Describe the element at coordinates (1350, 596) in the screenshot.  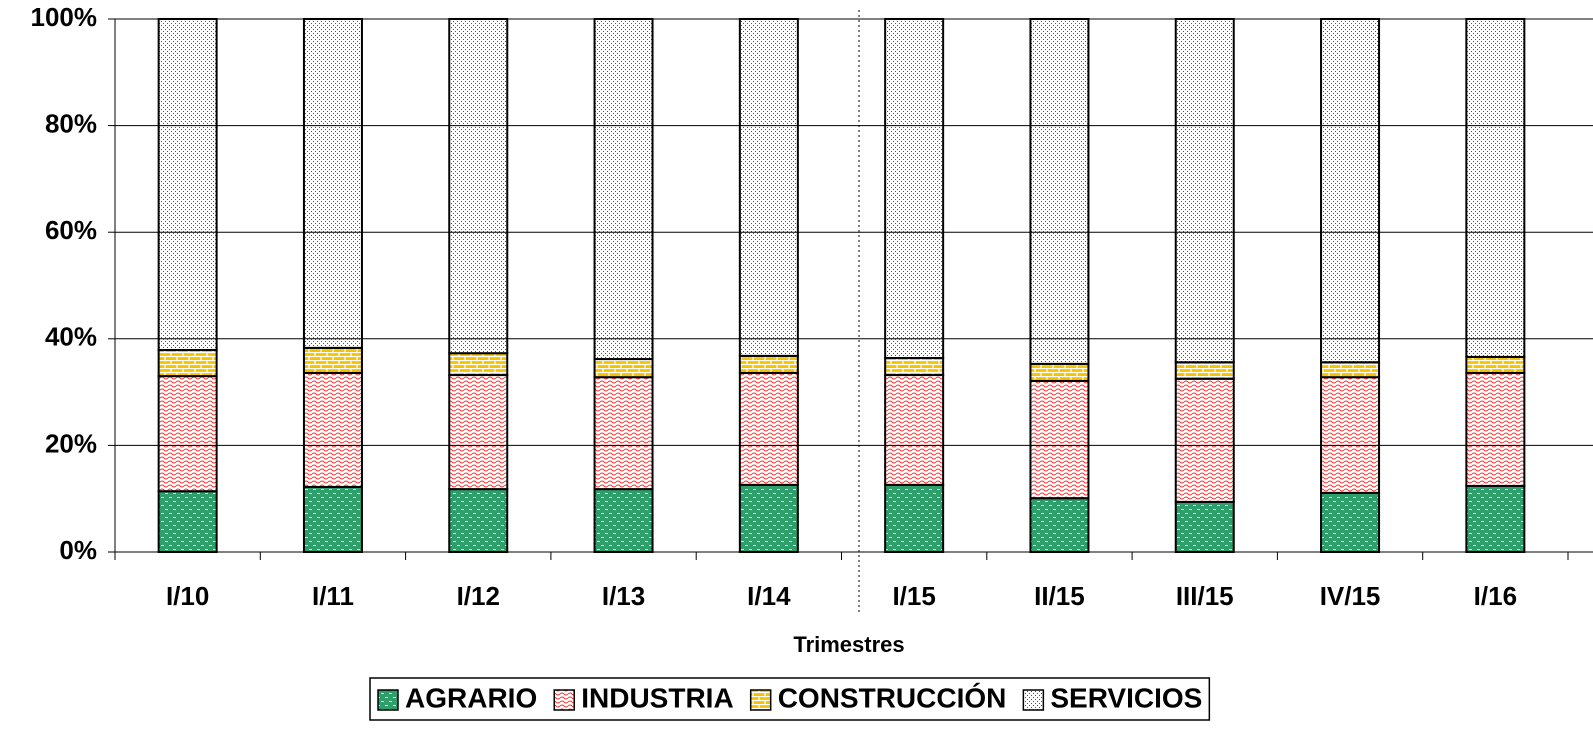
I see `x-tick-label: IV/15` at that location.